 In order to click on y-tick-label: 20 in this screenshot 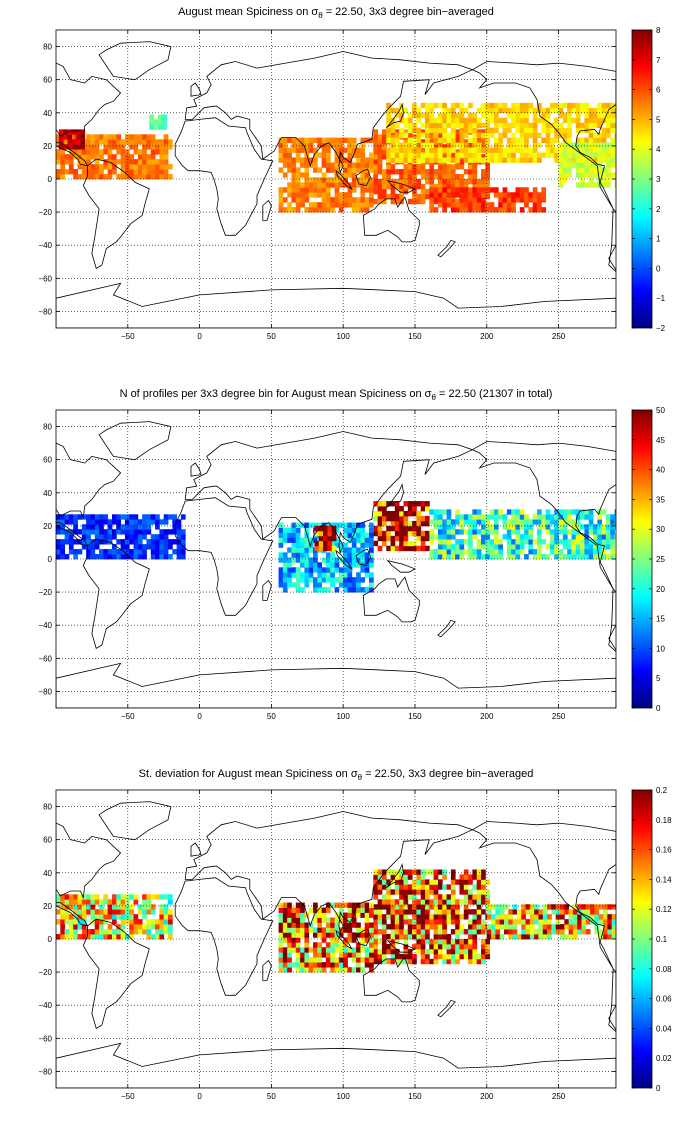, I will do `click(47, 146)`.